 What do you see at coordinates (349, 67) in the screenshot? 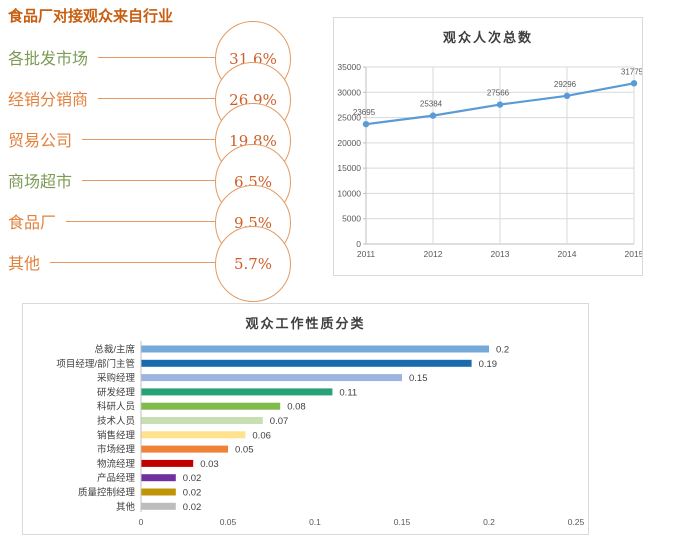
I see `y-axis-label: 35000` at bounding box center [349, 67].